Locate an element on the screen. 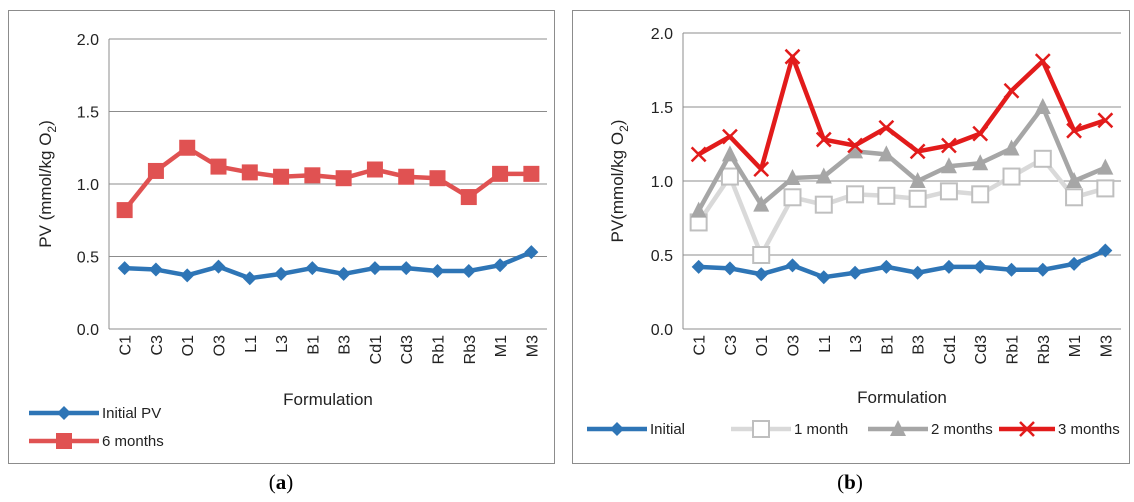 The height and width of the screenshot is (502, 1134). legend-entry-3: 3 months is located at coordinates (1059, 429).